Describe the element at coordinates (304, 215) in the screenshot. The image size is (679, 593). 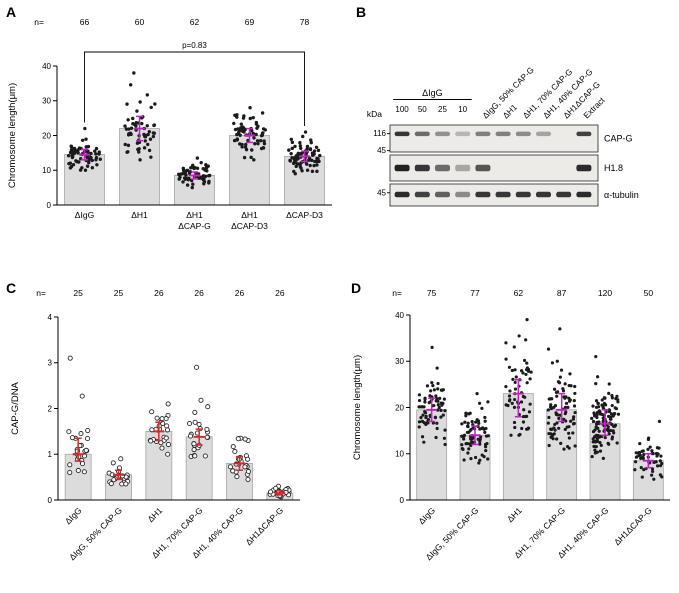
I see `x-category-label: ΔCAP-D3` at that location.